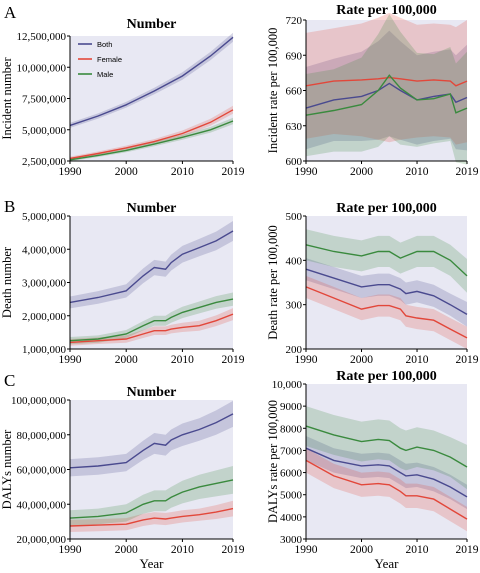 This screenshot has width=480, height=573. I want to click on y-tick-label: 60,000,000, so click(42, 471).